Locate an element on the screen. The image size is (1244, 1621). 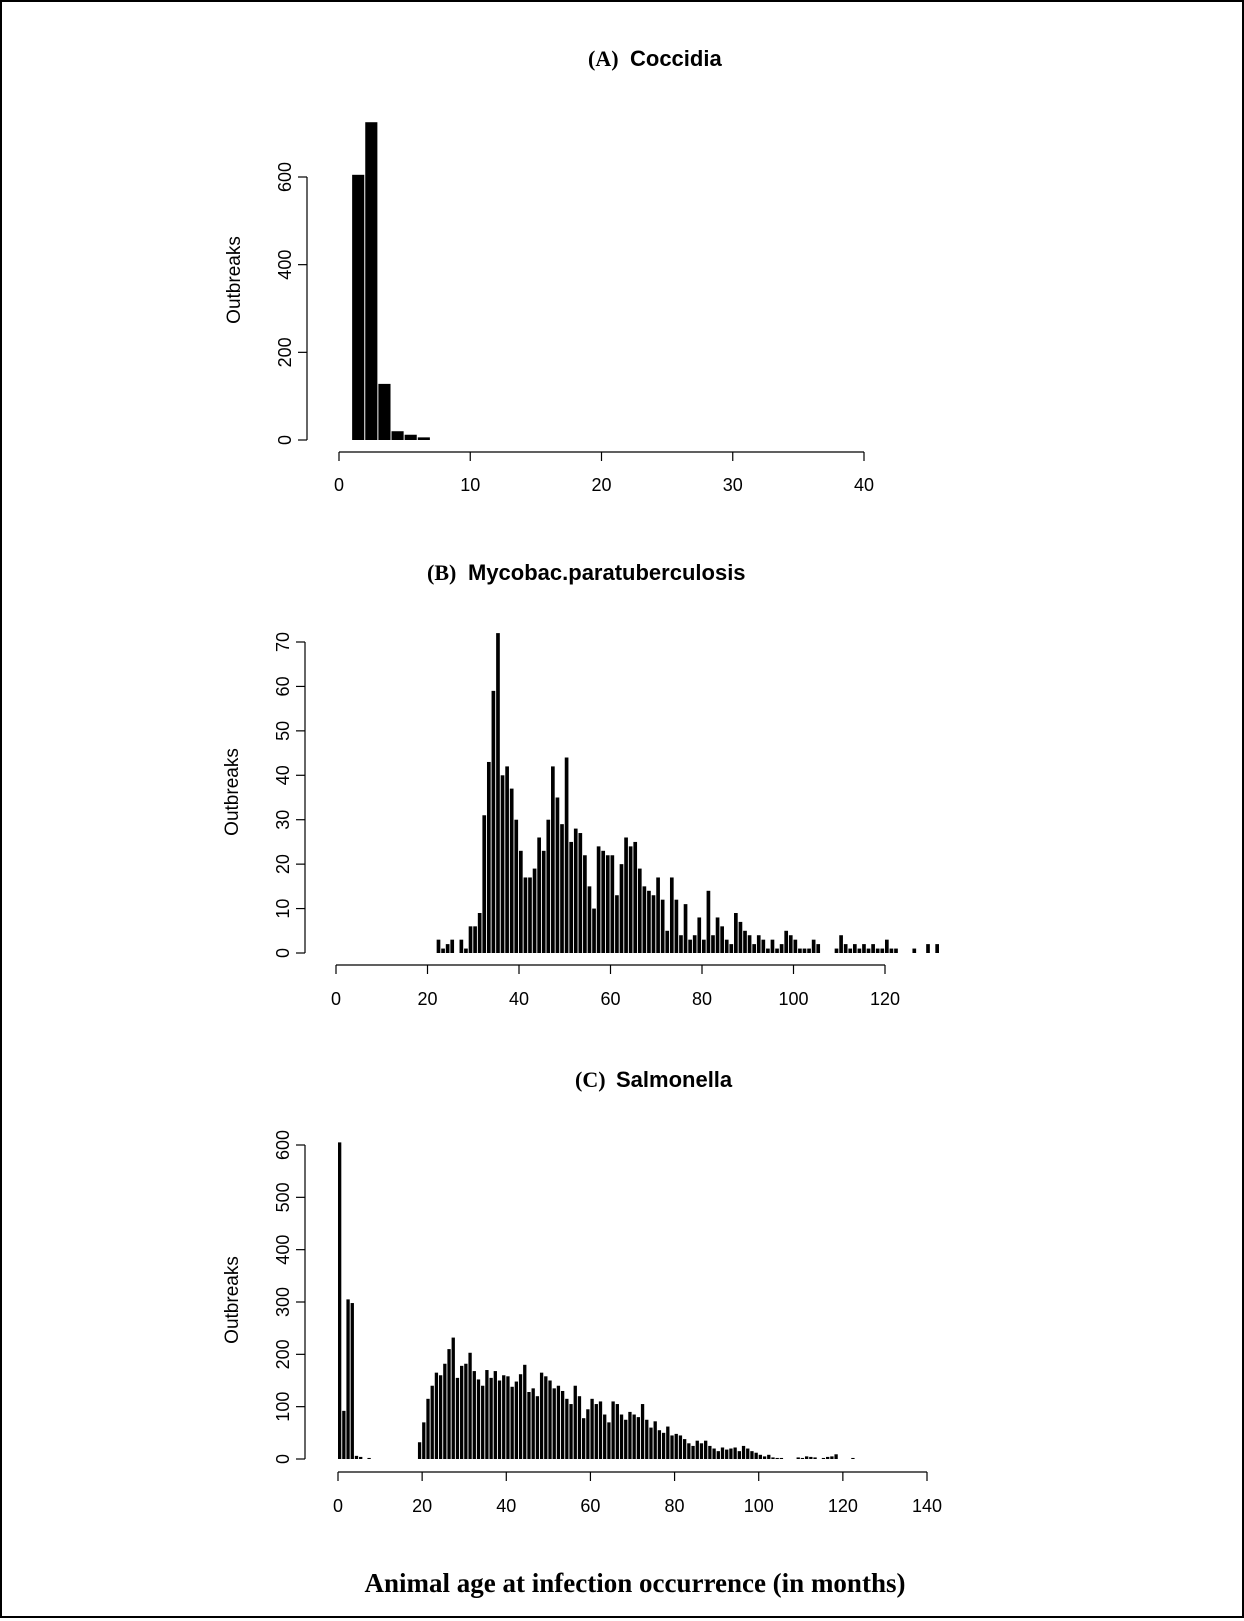
panel-c-x-tick-label: 0 is located at coordinates (338, 1506).